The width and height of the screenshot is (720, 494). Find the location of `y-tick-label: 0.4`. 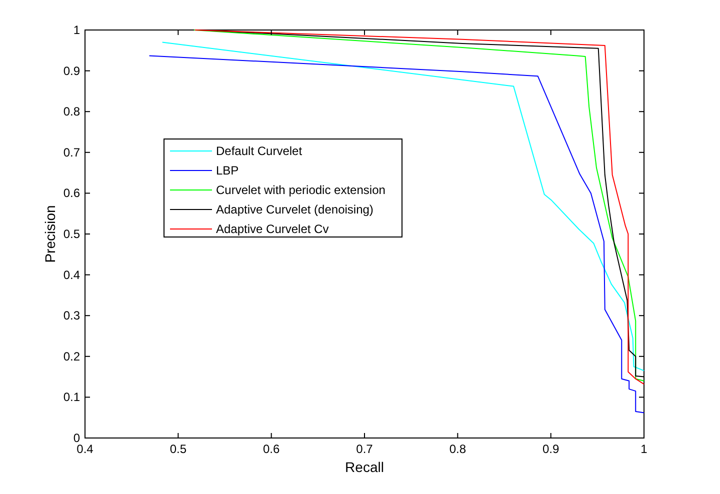

y-tick-label: 0.4 is located at coordinates (71, 275).